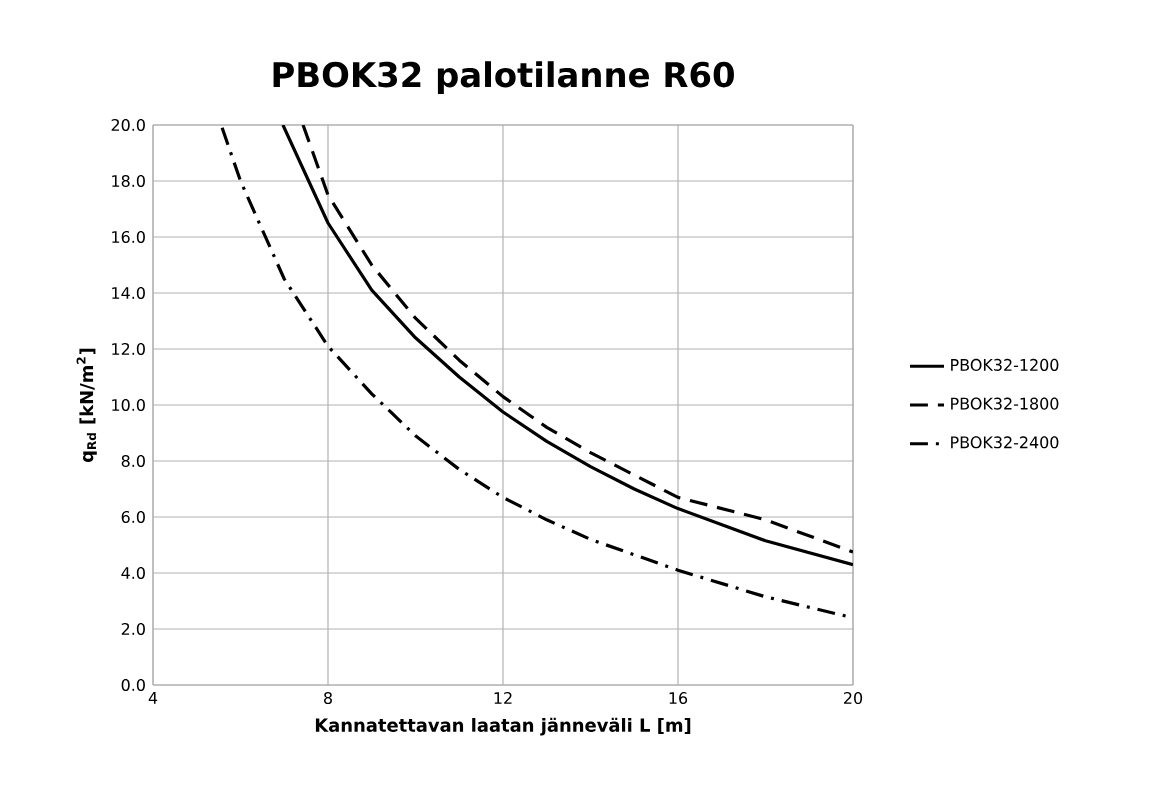 This screenshot has height=805, width=1149. Describe the element at coordinates (133, 629) in the screenshot. I see `y-tick-label: 2.0` at that location.